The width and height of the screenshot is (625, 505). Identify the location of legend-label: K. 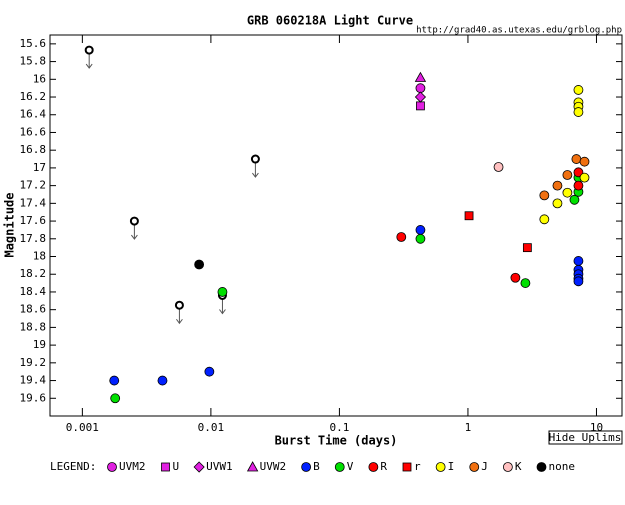
(518, 466).